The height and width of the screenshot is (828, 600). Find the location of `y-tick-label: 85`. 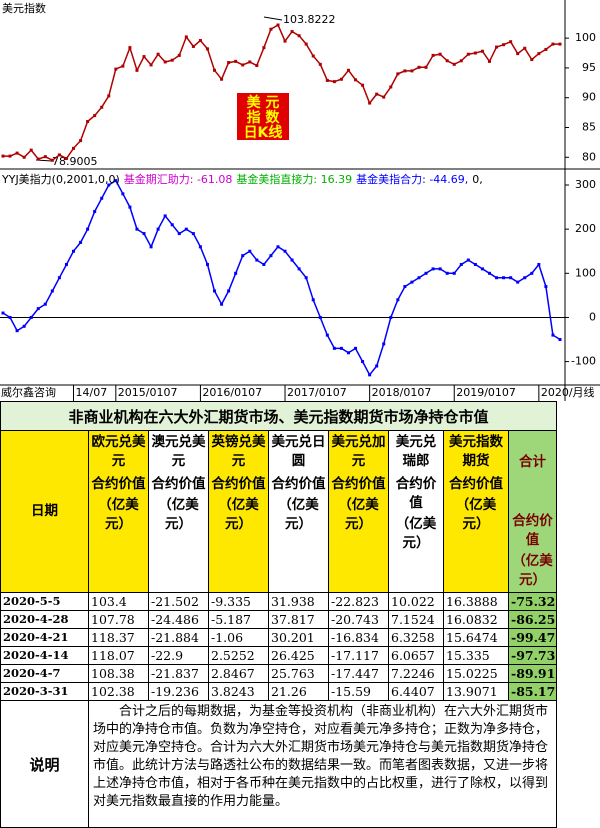

y-tick-label: 85 is located at coordinates (589, 126).